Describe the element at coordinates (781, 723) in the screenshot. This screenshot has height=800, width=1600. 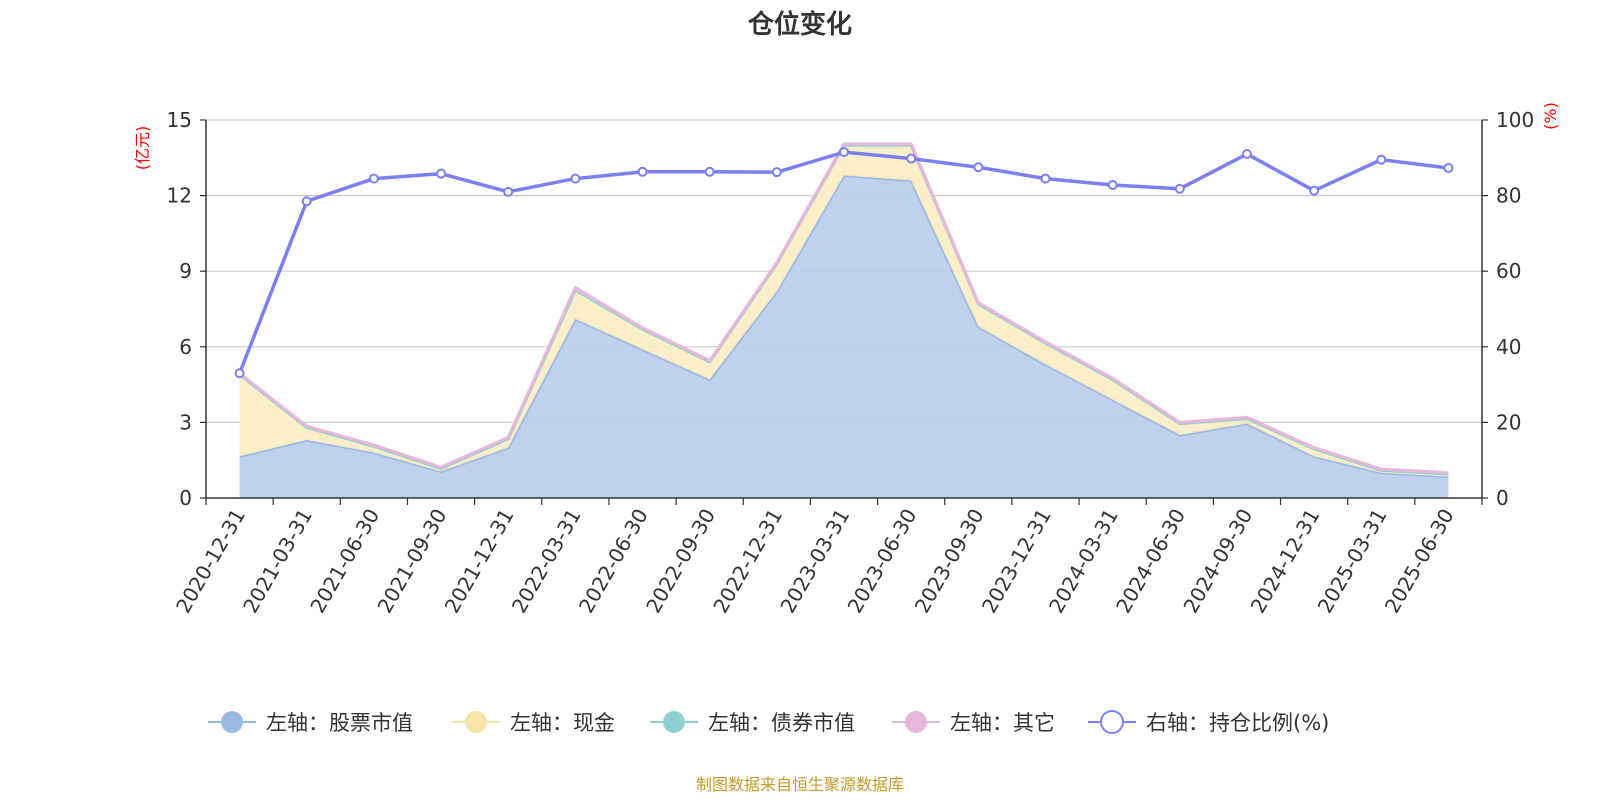
I see `legend-label: 左轴：债券市值` at that location.